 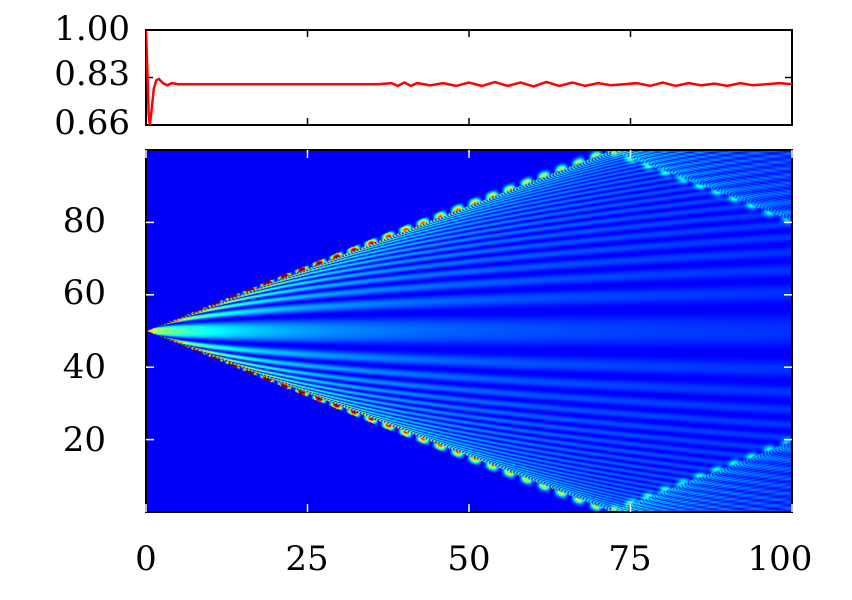 I want to click on top-y-tick-label: 0.66, so click(x=92, y=123).